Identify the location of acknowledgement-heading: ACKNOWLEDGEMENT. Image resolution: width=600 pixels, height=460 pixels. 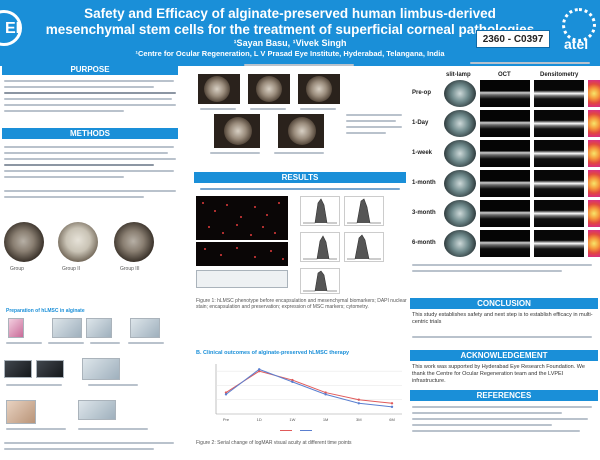
(504, 355).